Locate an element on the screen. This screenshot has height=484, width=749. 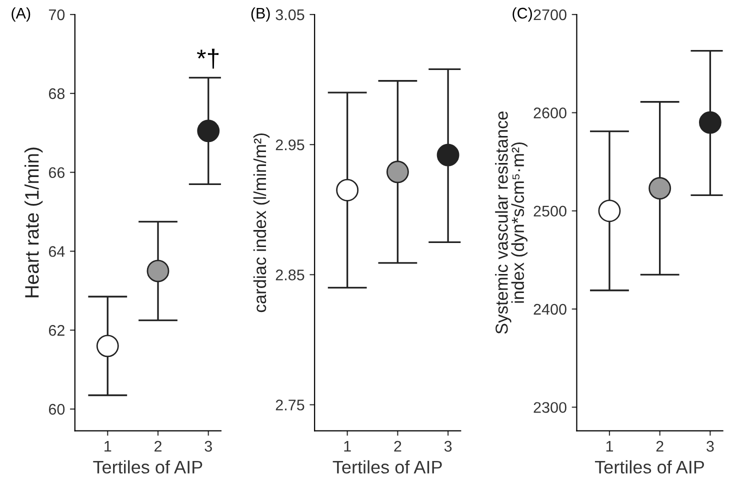
y-tick-label: 68 is located at coordinates (56, 94).